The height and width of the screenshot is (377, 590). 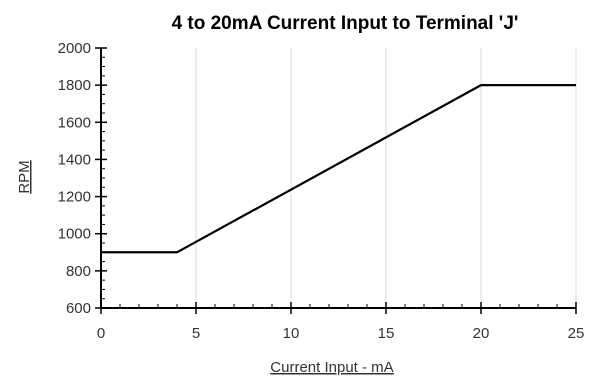 What do you see at coordinates (386, 333) in the screenshot?
I see `x-tick-label-3: 15` at bounding box center [386, 333].